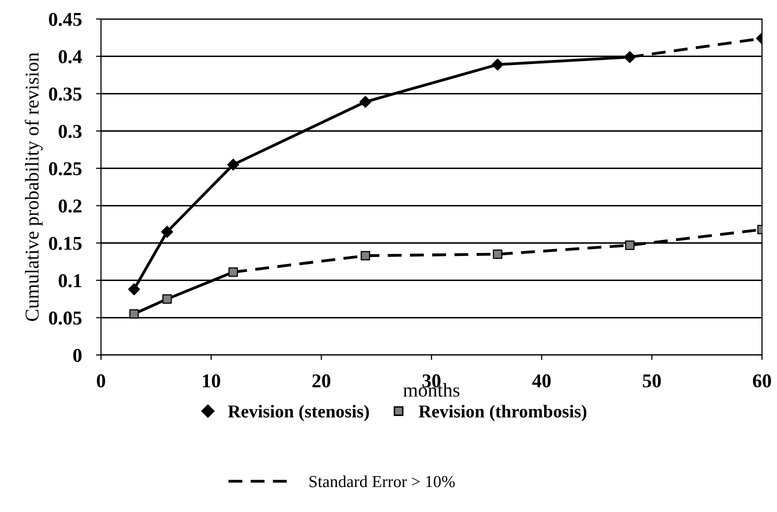  What do you see at coordinates (651, 381) in the screenshot?
I see `x-tick-label: 50` at bounding box center [651, 381].